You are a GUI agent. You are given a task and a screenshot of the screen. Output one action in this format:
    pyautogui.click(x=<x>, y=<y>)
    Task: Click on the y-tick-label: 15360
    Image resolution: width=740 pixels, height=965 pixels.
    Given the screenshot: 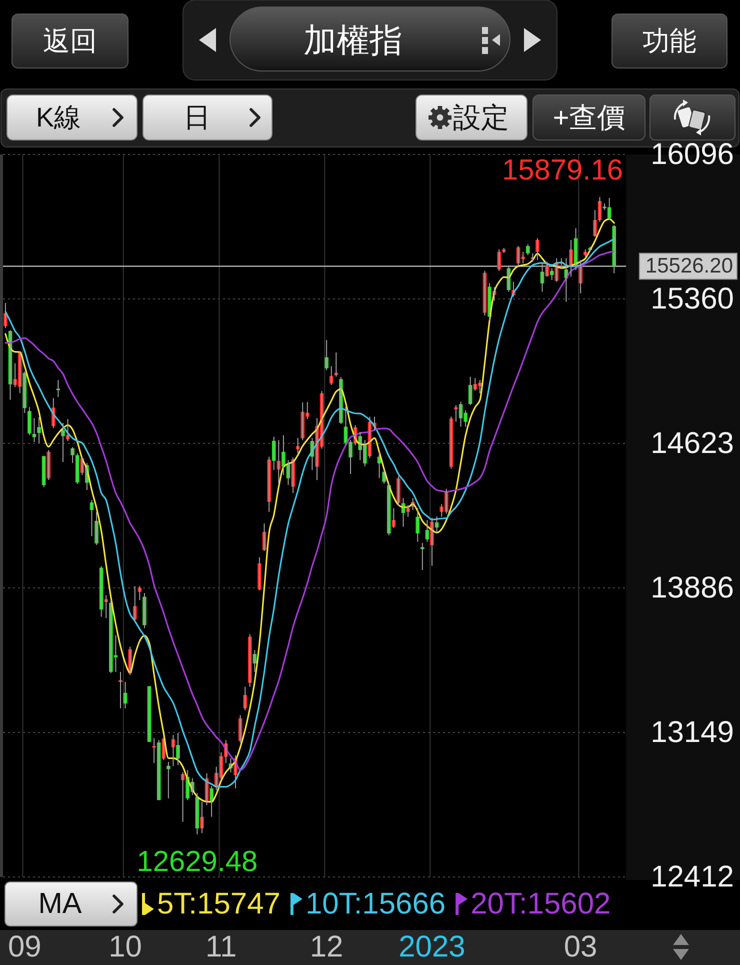 What is the action you would take?
    pyautogui.click(x=692, y=299)
    